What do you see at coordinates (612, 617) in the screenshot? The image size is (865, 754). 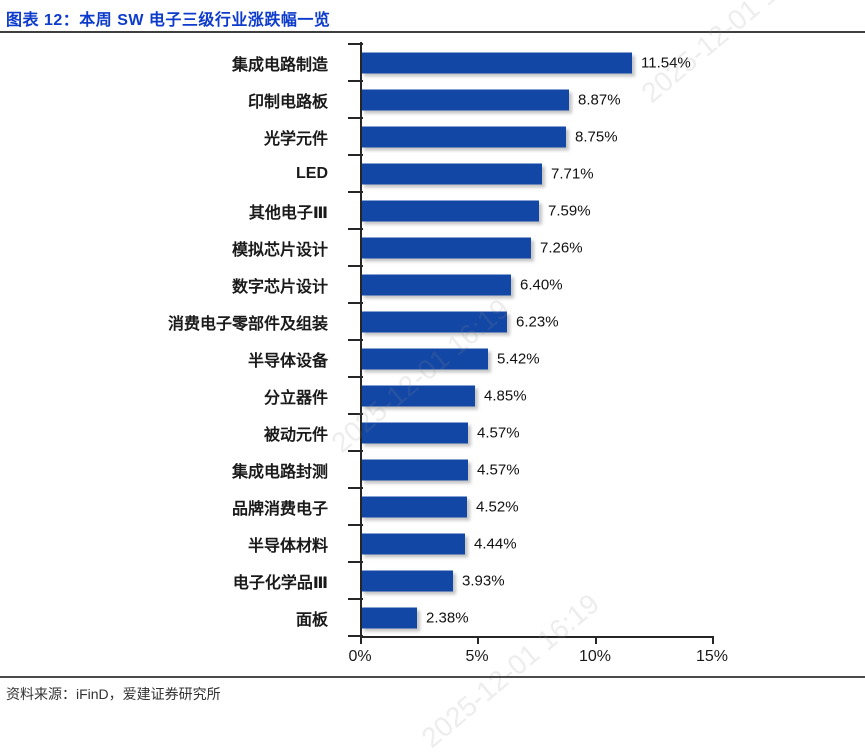 I see `bar-track: 2.38%` at bounding box center [612, 617].